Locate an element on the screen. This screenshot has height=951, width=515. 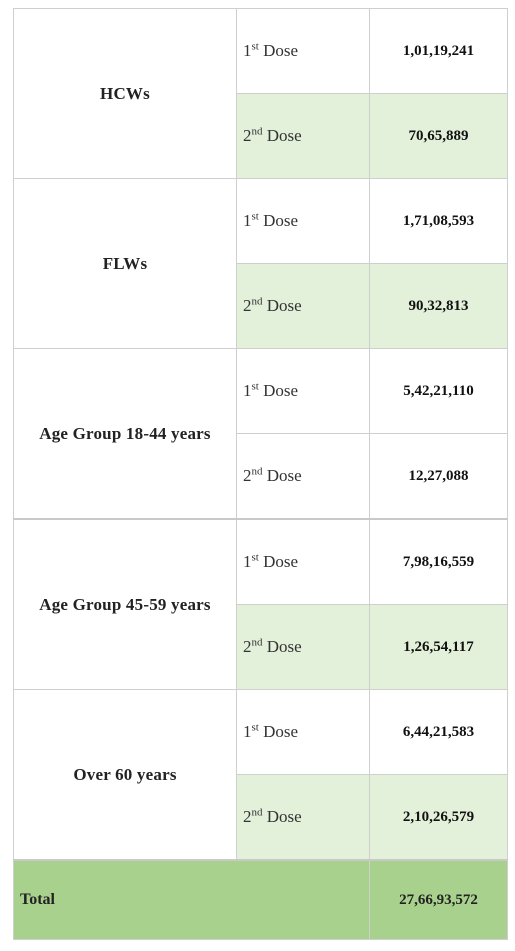
dose-count: 6,44,21,583 is located at coordinates (438, 732).